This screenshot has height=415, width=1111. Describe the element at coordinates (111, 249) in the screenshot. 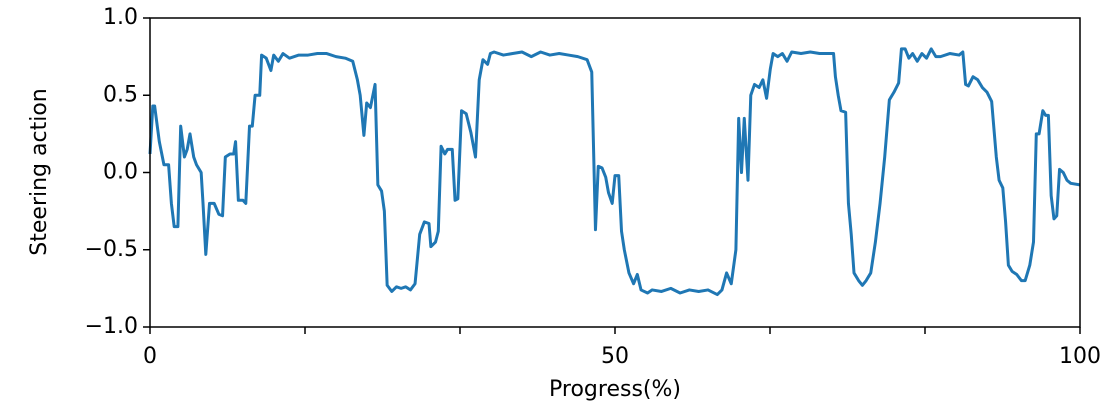

I see `y-tick-label: −0.5` at that location.